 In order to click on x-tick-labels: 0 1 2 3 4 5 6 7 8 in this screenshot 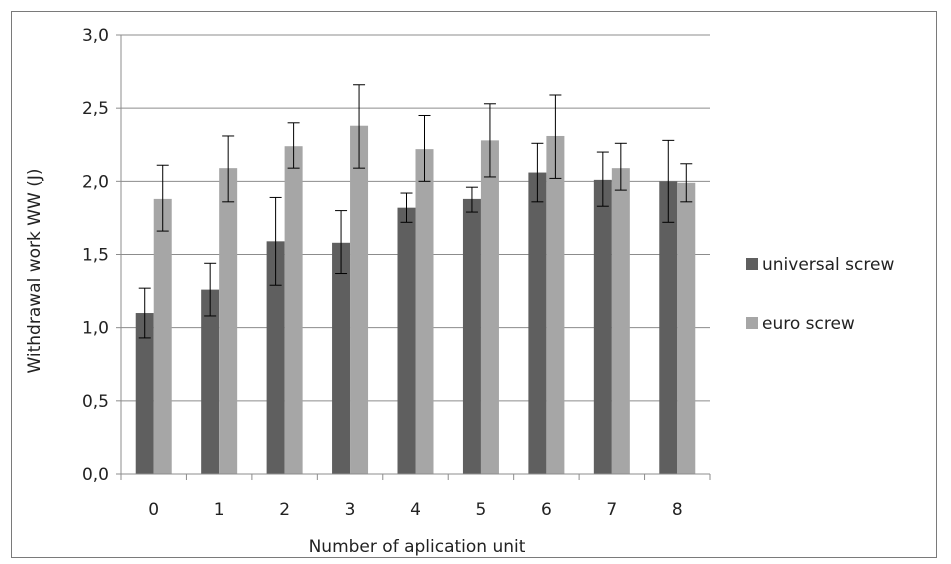, I will do `click(415, 510)`.